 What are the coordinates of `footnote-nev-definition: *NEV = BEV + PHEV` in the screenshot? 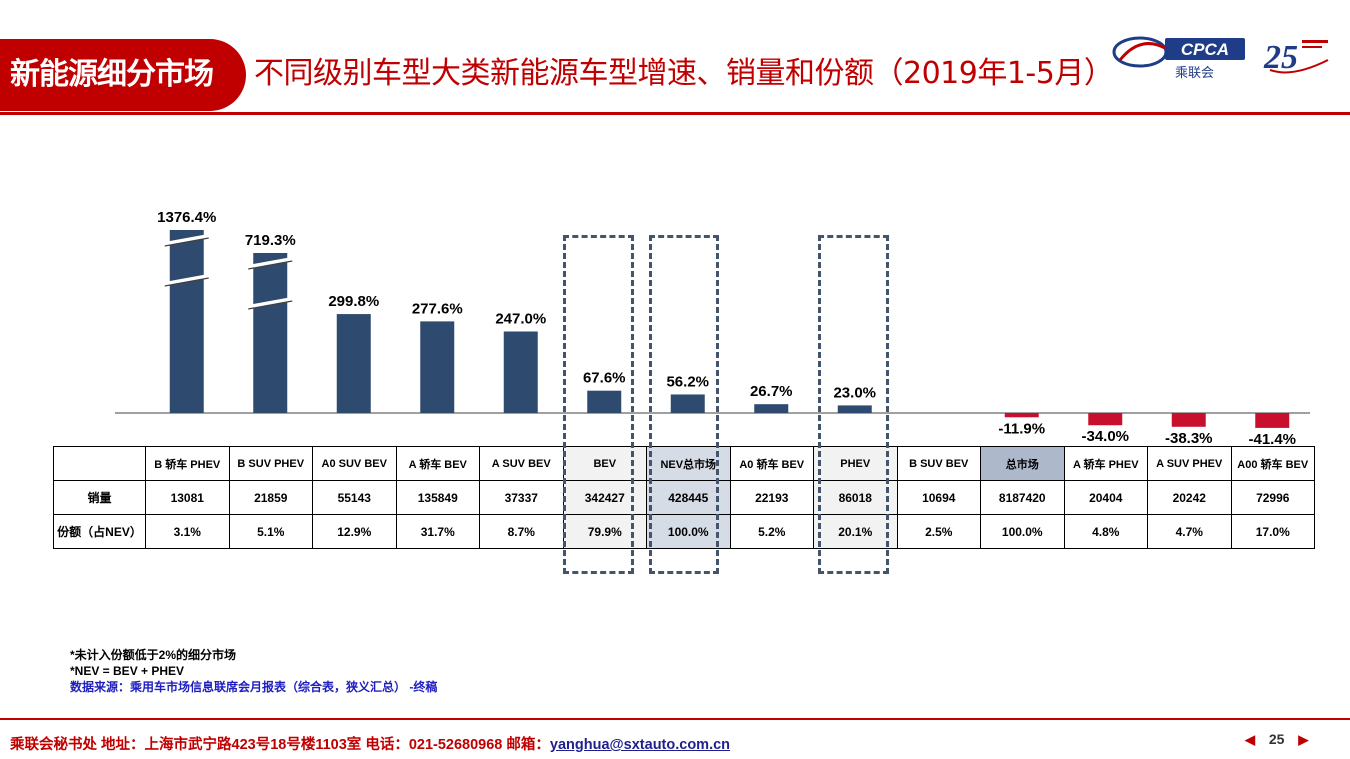 It's located at (127, 671).